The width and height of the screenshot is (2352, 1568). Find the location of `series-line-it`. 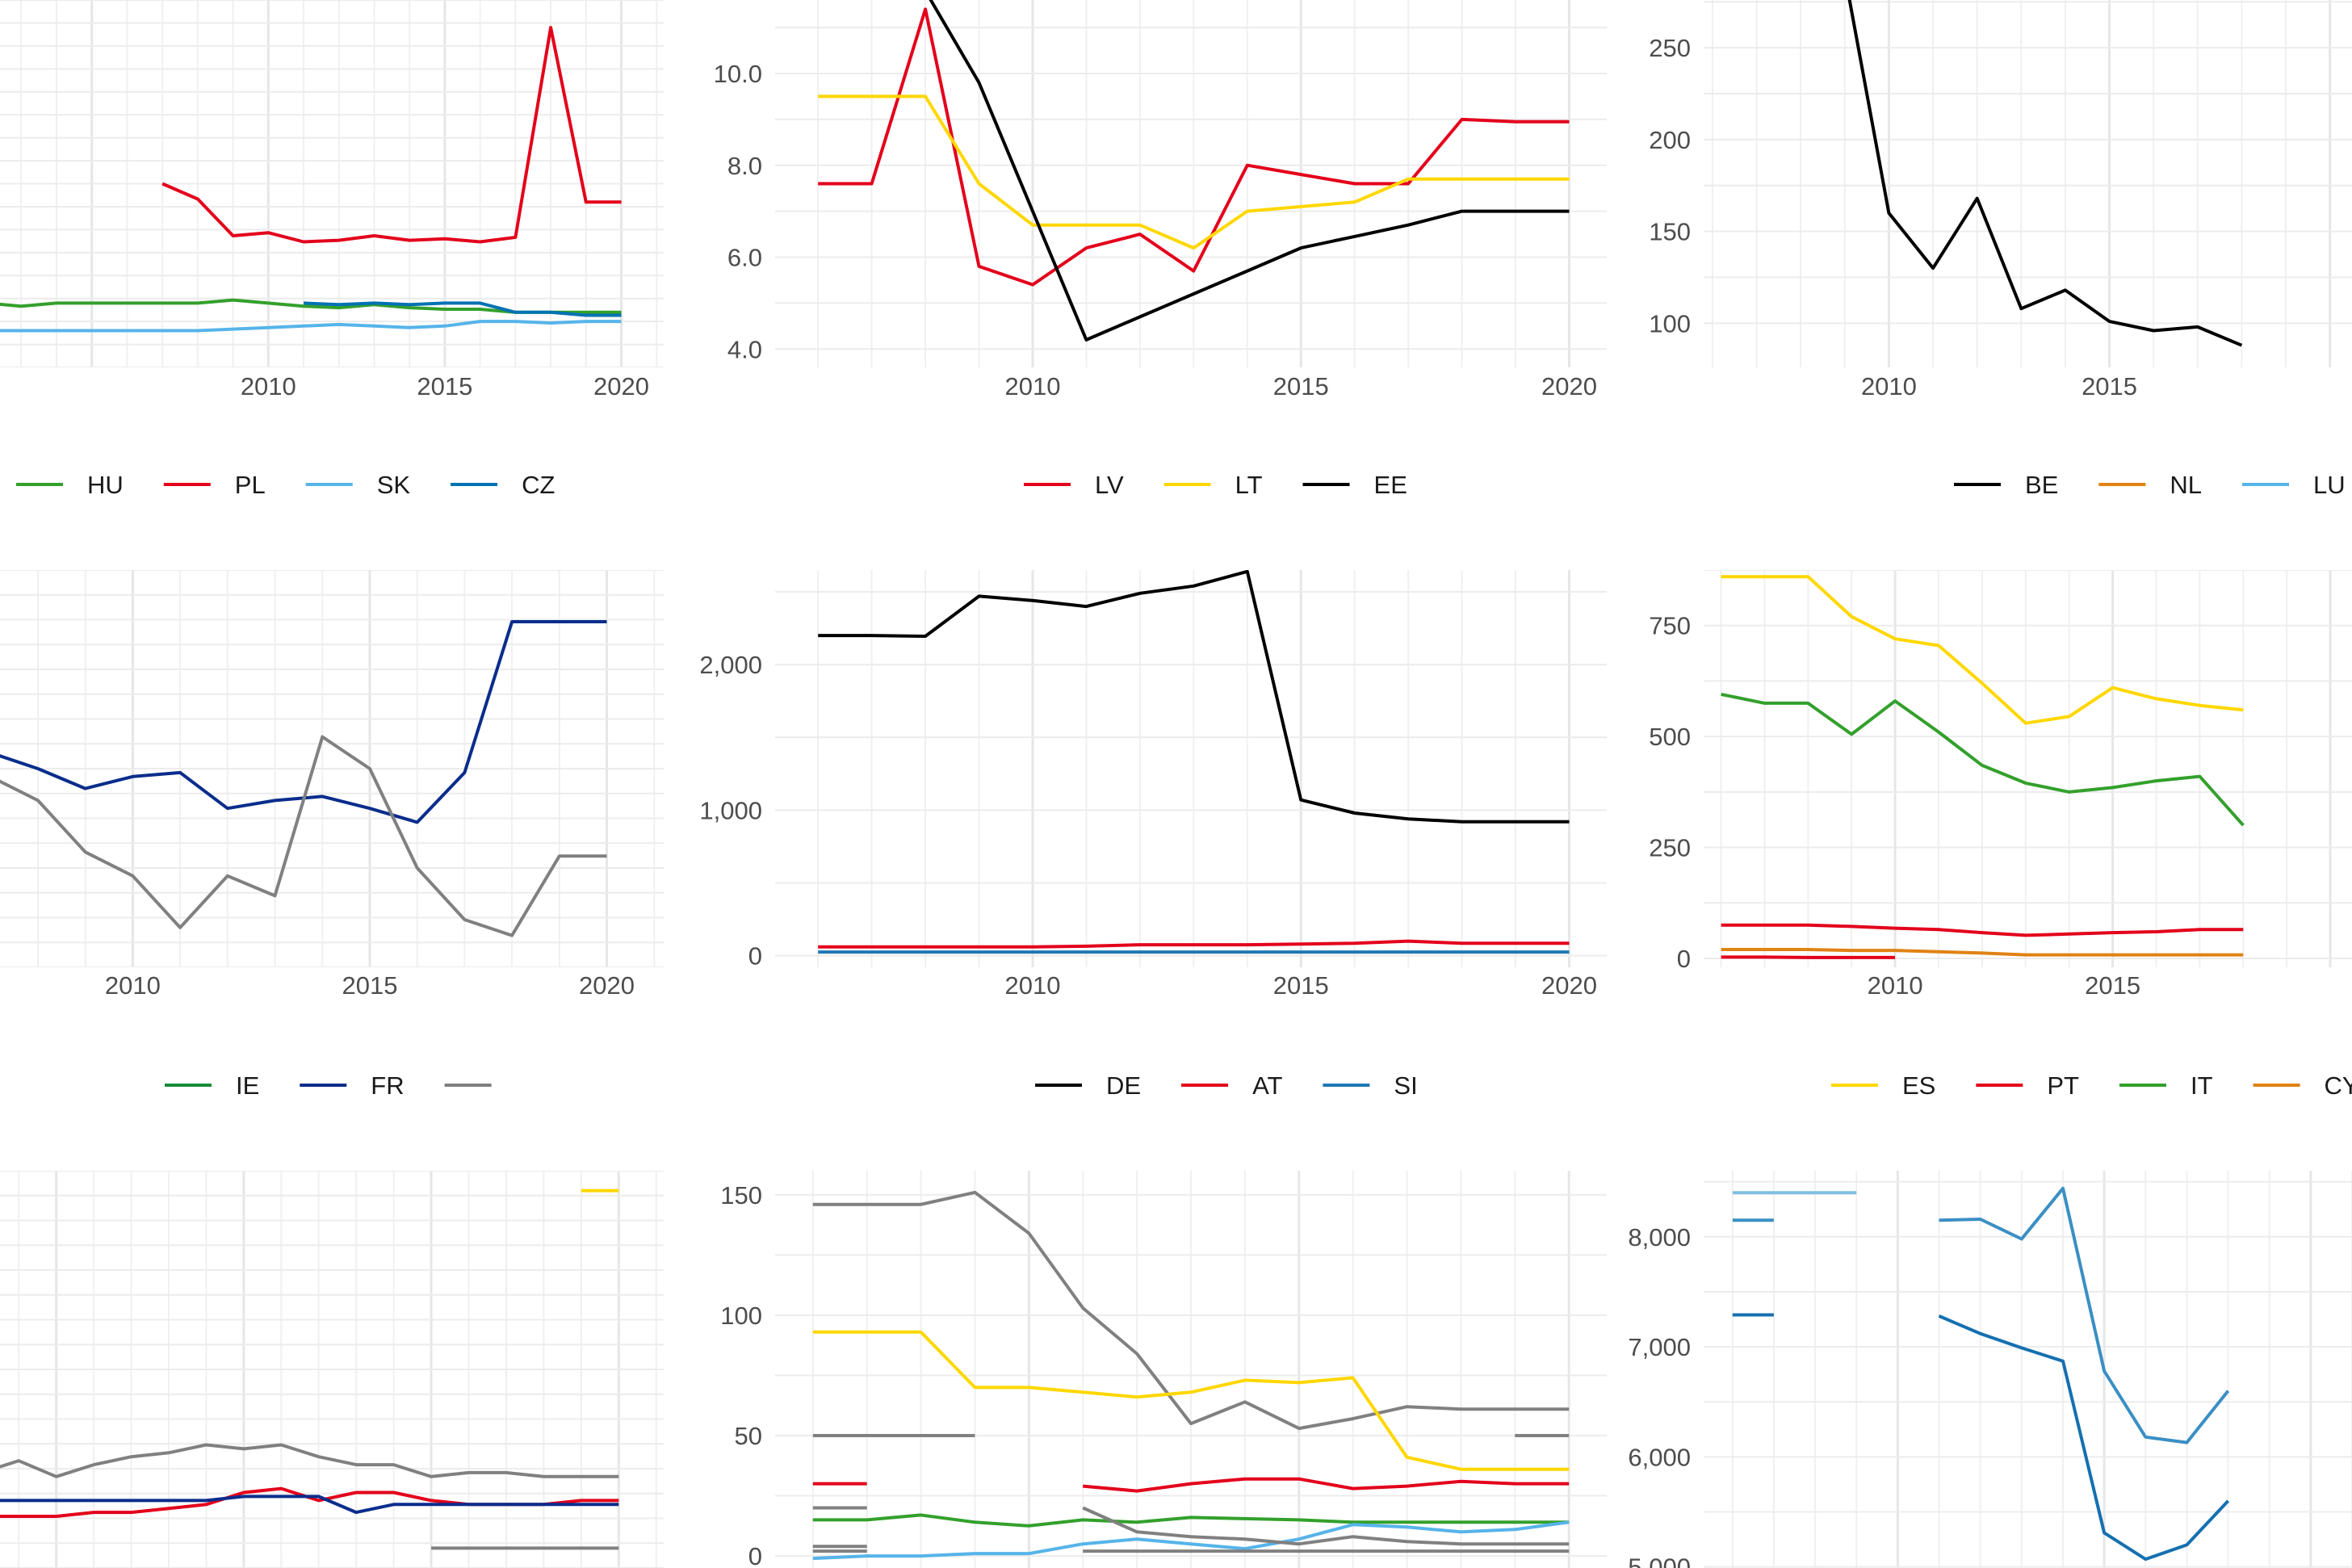

series-line-it is located at coordinates (1983, 759).